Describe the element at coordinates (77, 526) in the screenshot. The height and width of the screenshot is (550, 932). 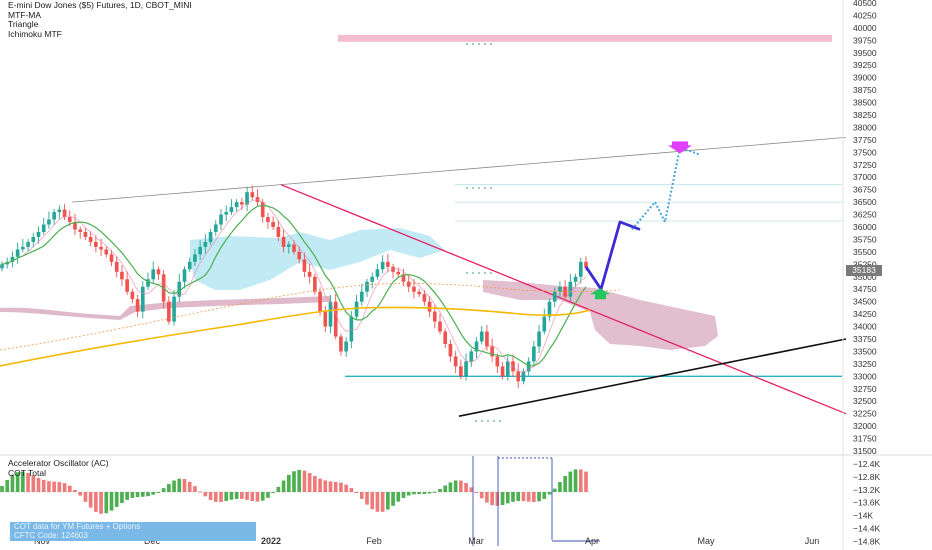
I see `cot-note-line1: COT data for YM Futures + Options` at that location.